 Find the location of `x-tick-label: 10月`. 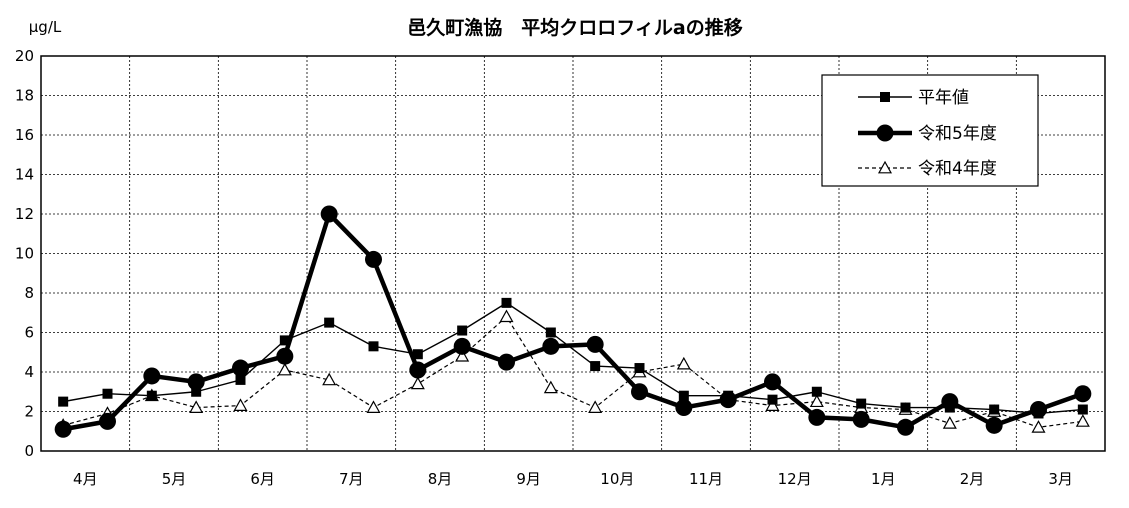

x-tick-label: 10月 is located at coordinates (617, 479).